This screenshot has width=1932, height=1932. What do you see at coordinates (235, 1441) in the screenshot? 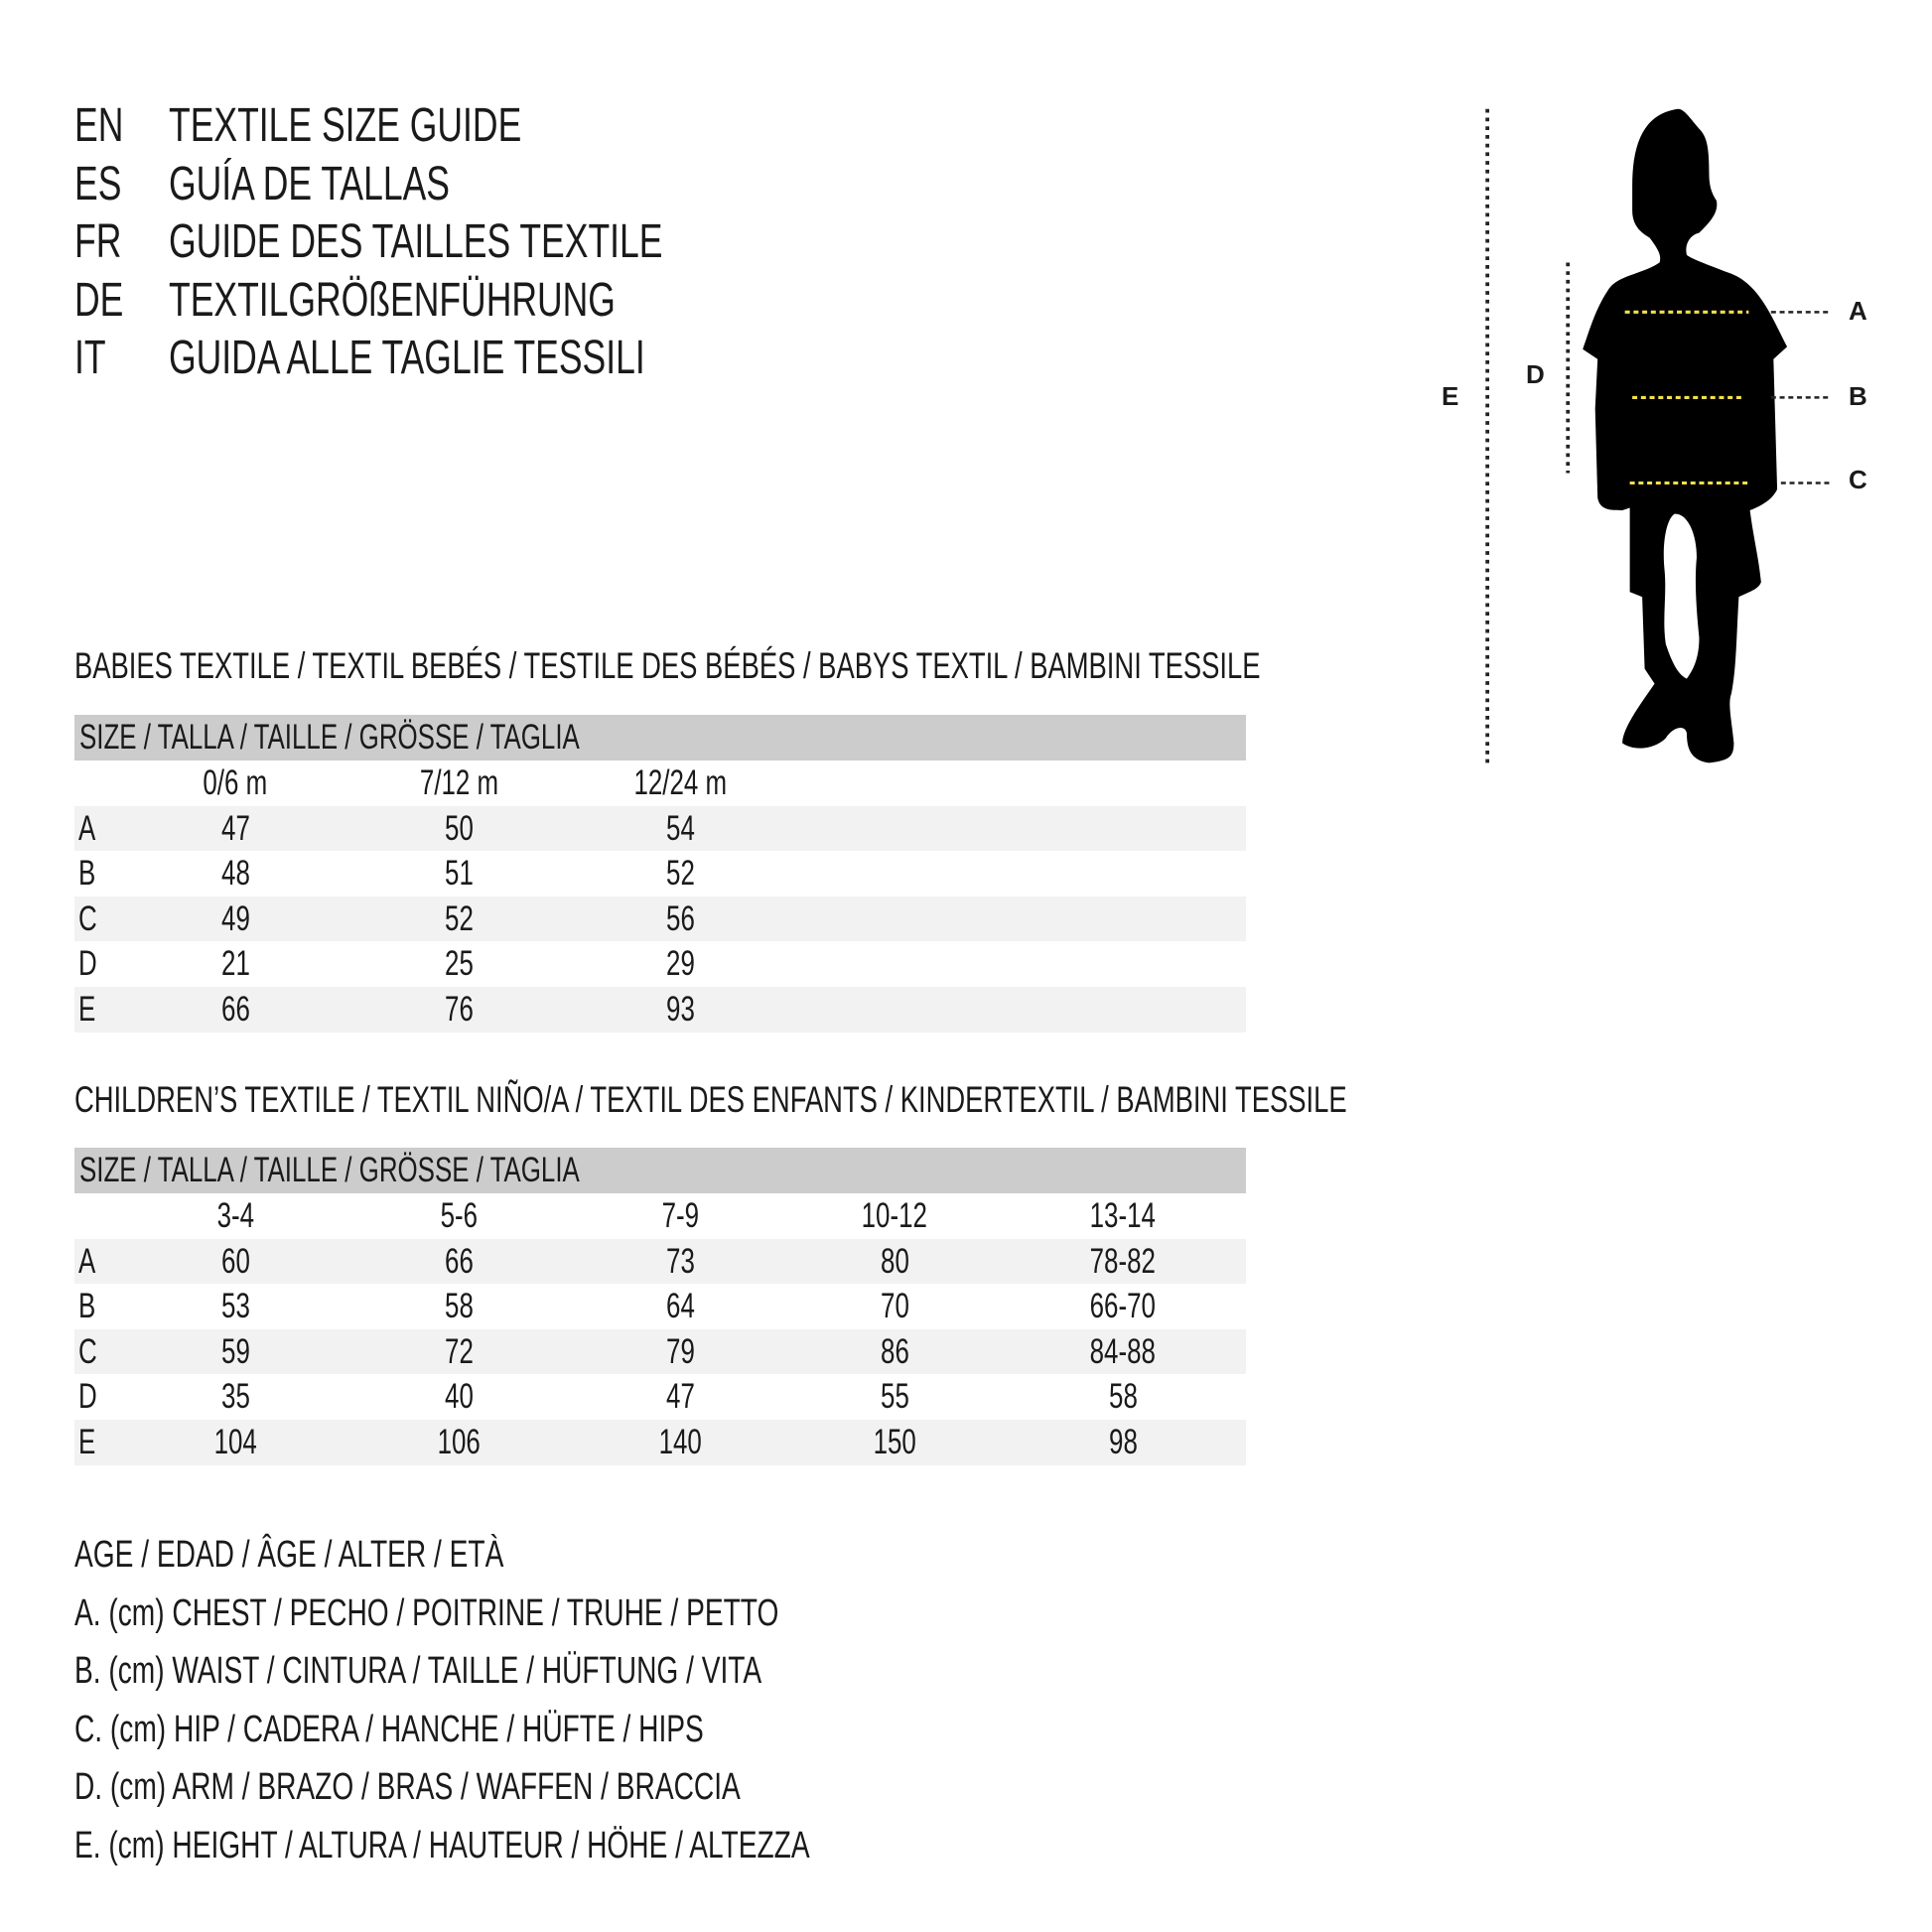
I see `table-cell-text: 104` at bounding box center [235, 1441].